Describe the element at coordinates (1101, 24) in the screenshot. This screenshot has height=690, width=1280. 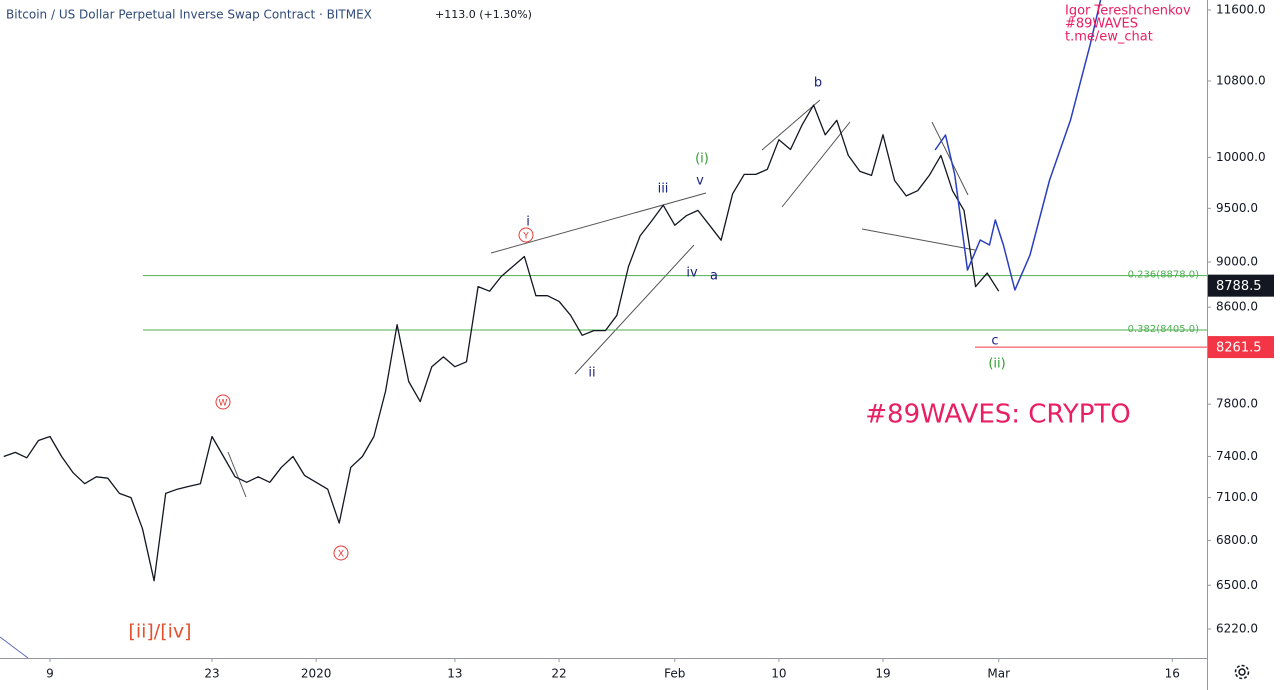
I see `annotation: #89WAVES` at that location.